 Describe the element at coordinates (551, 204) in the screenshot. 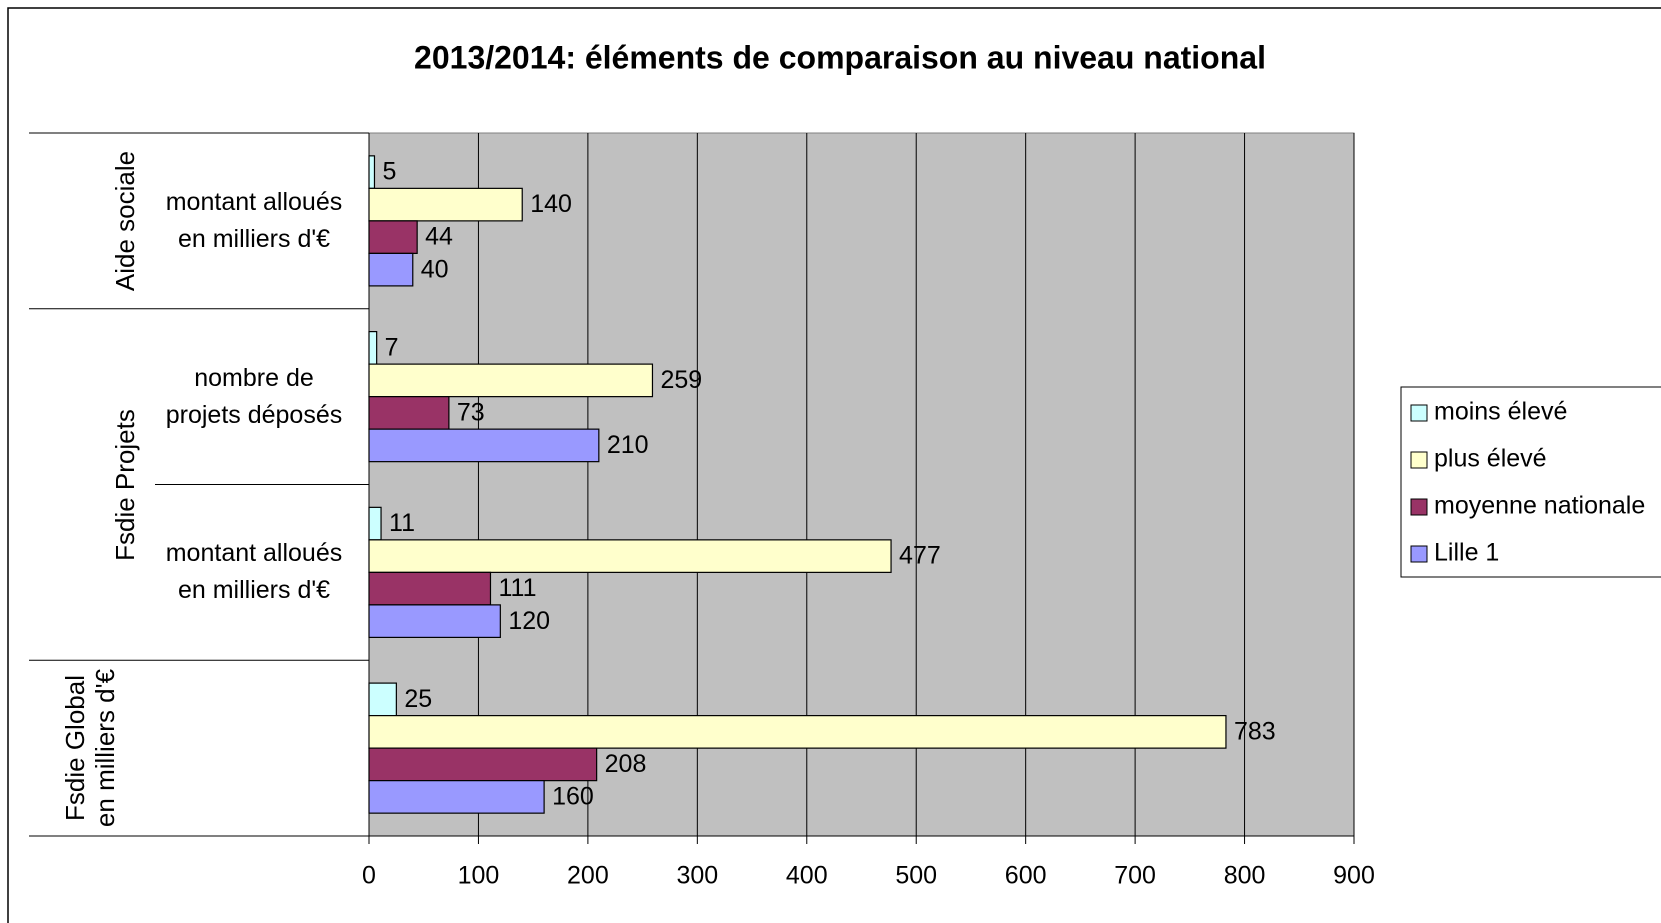

I see `data-label: 140` at that location.